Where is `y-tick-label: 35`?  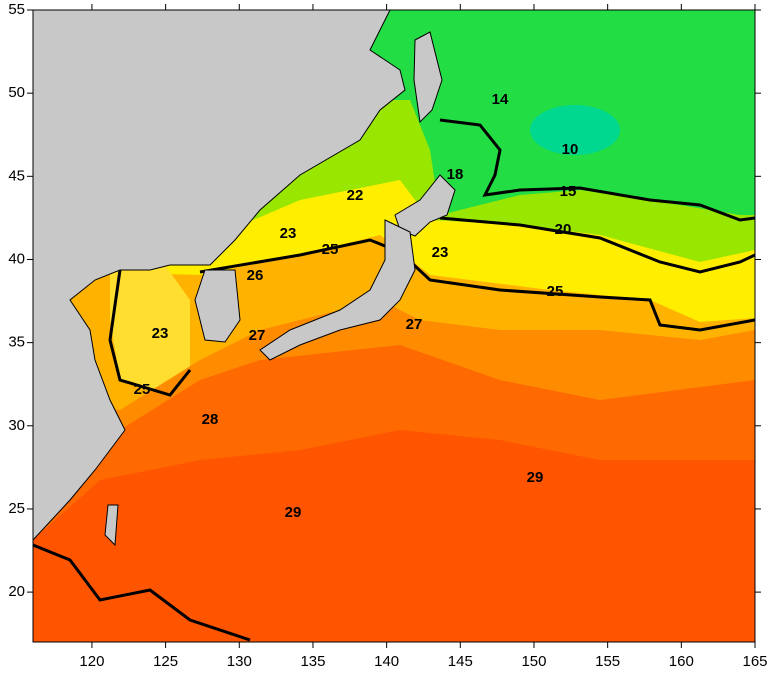 y-tick-label: 35 is located at coordinates (16, 342).